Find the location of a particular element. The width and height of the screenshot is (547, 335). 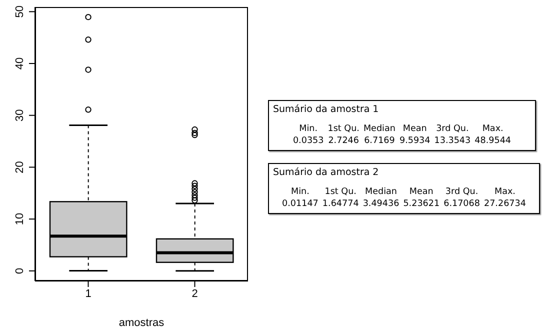

text: Sumário da amostra 2 is located at coordinates (326, 172).